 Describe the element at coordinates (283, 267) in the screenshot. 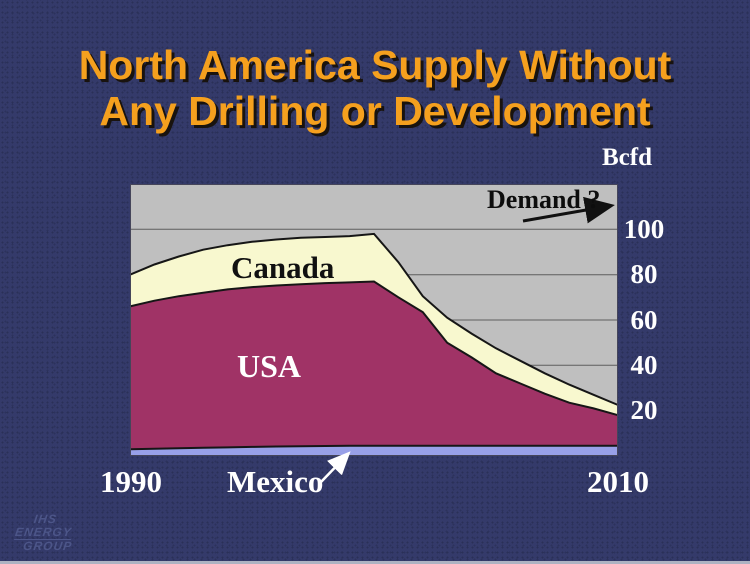

I see `canada-area-label: Canada` at that location.